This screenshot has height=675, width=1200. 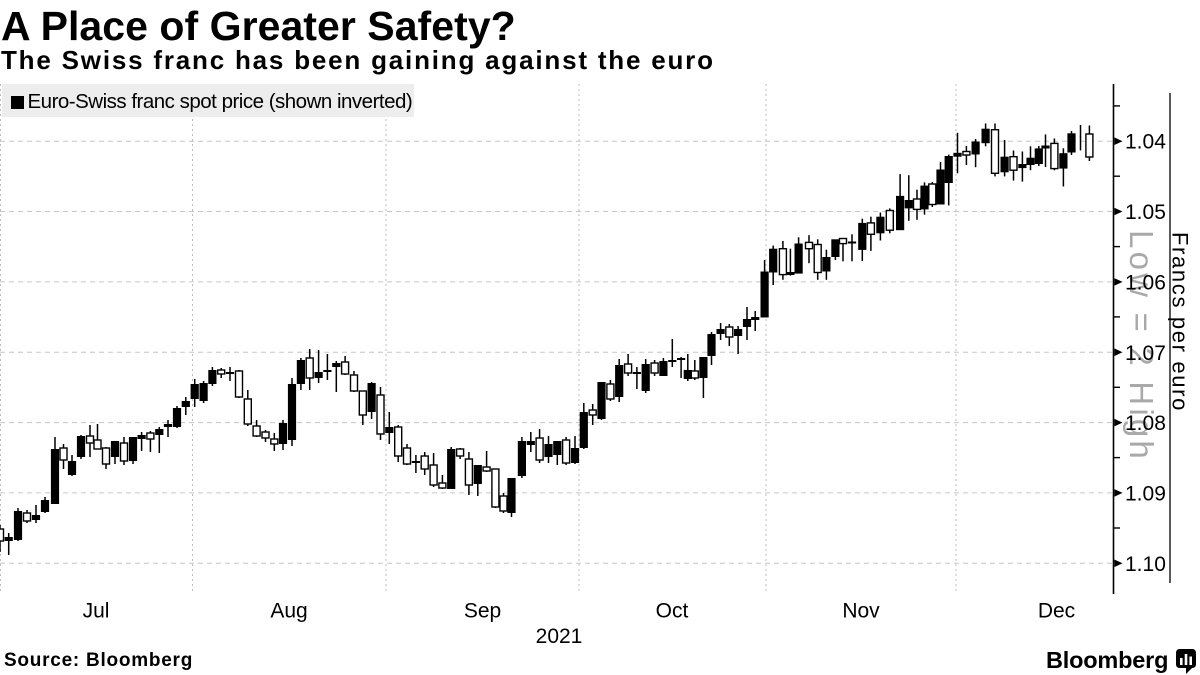 I want to click on svg-text: 1.10, so click(x=1145, y=564).